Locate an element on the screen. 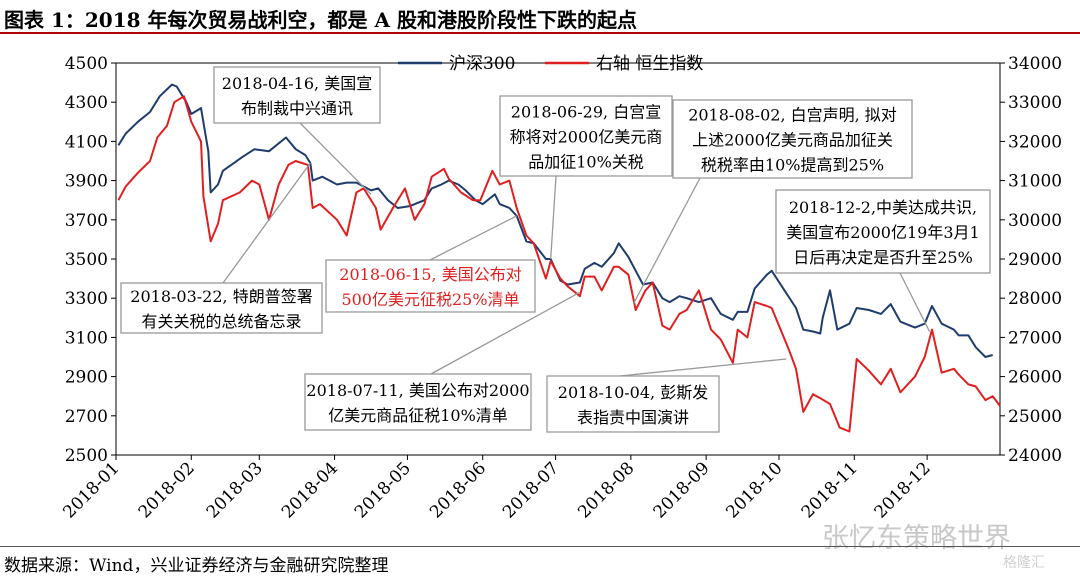  x-tick-label: 2018-06 is located at coordinates (458, 490).